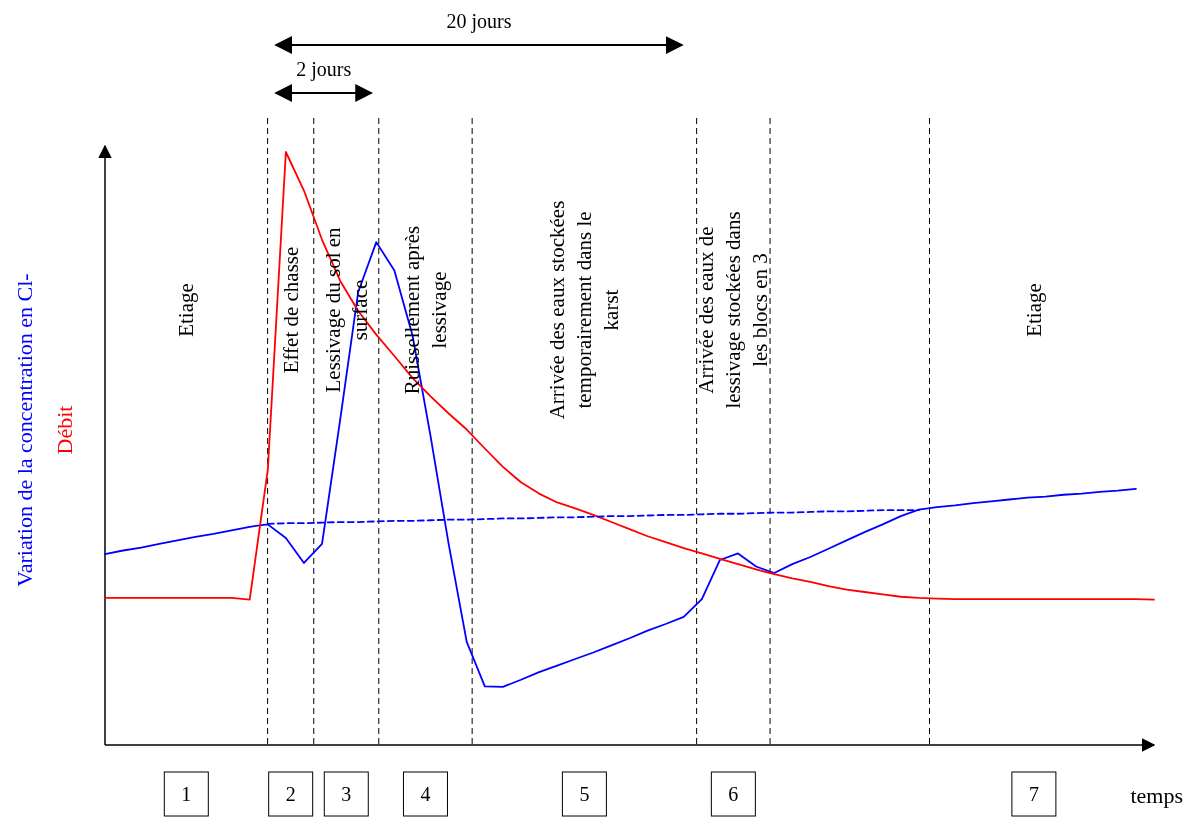  Describe the element at coordinates (24, 430) in the screenshot. I see `text: Variation de la concentration en Cl-` at that location.